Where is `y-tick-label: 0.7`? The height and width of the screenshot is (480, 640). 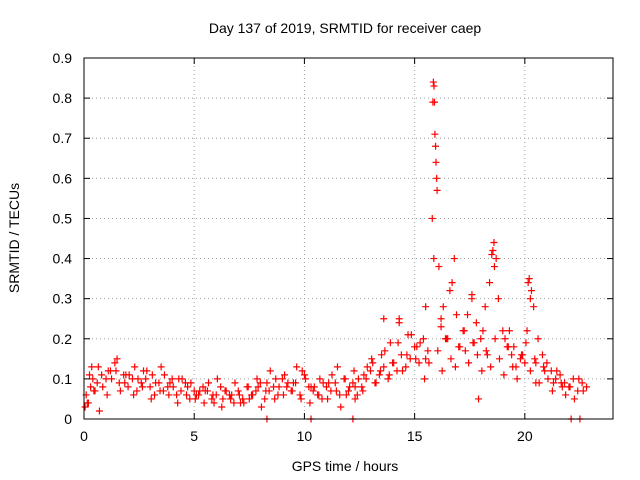
y-tick-label: 0.7 is located at coordinates (63, 138).